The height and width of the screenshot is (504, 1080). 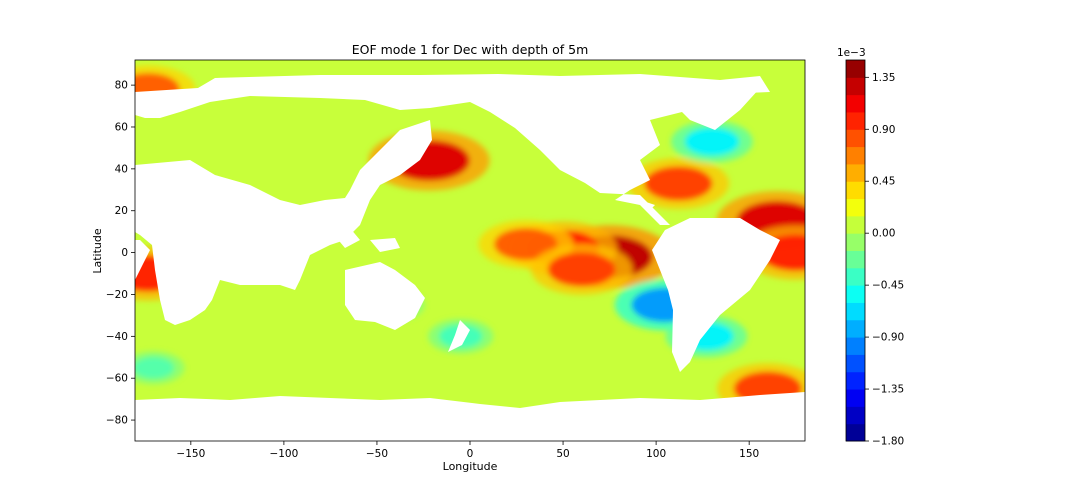 I want to click on y-tick-label: −40, so click(x=117, y=337).